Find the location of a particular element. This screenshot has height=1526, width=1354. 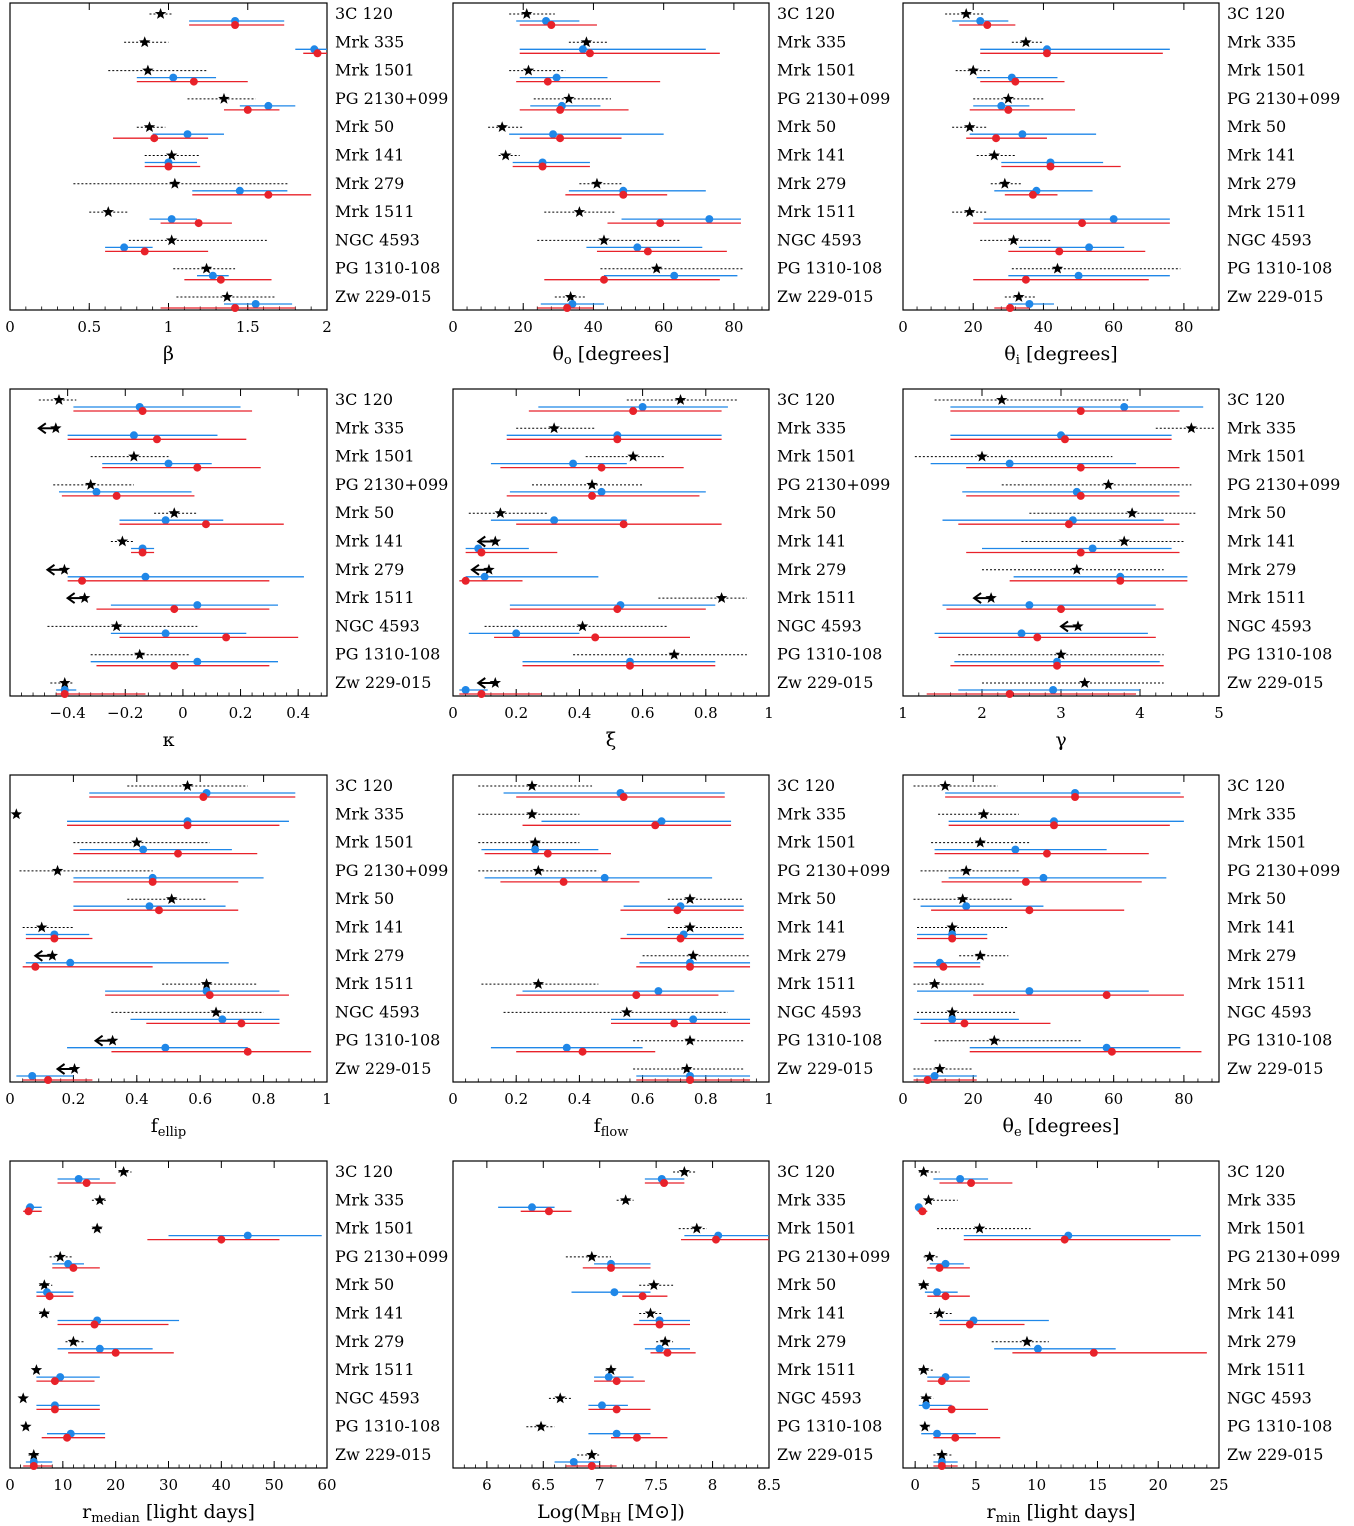

object-label: Mrk 141 is located at coordinates (1261, 541).